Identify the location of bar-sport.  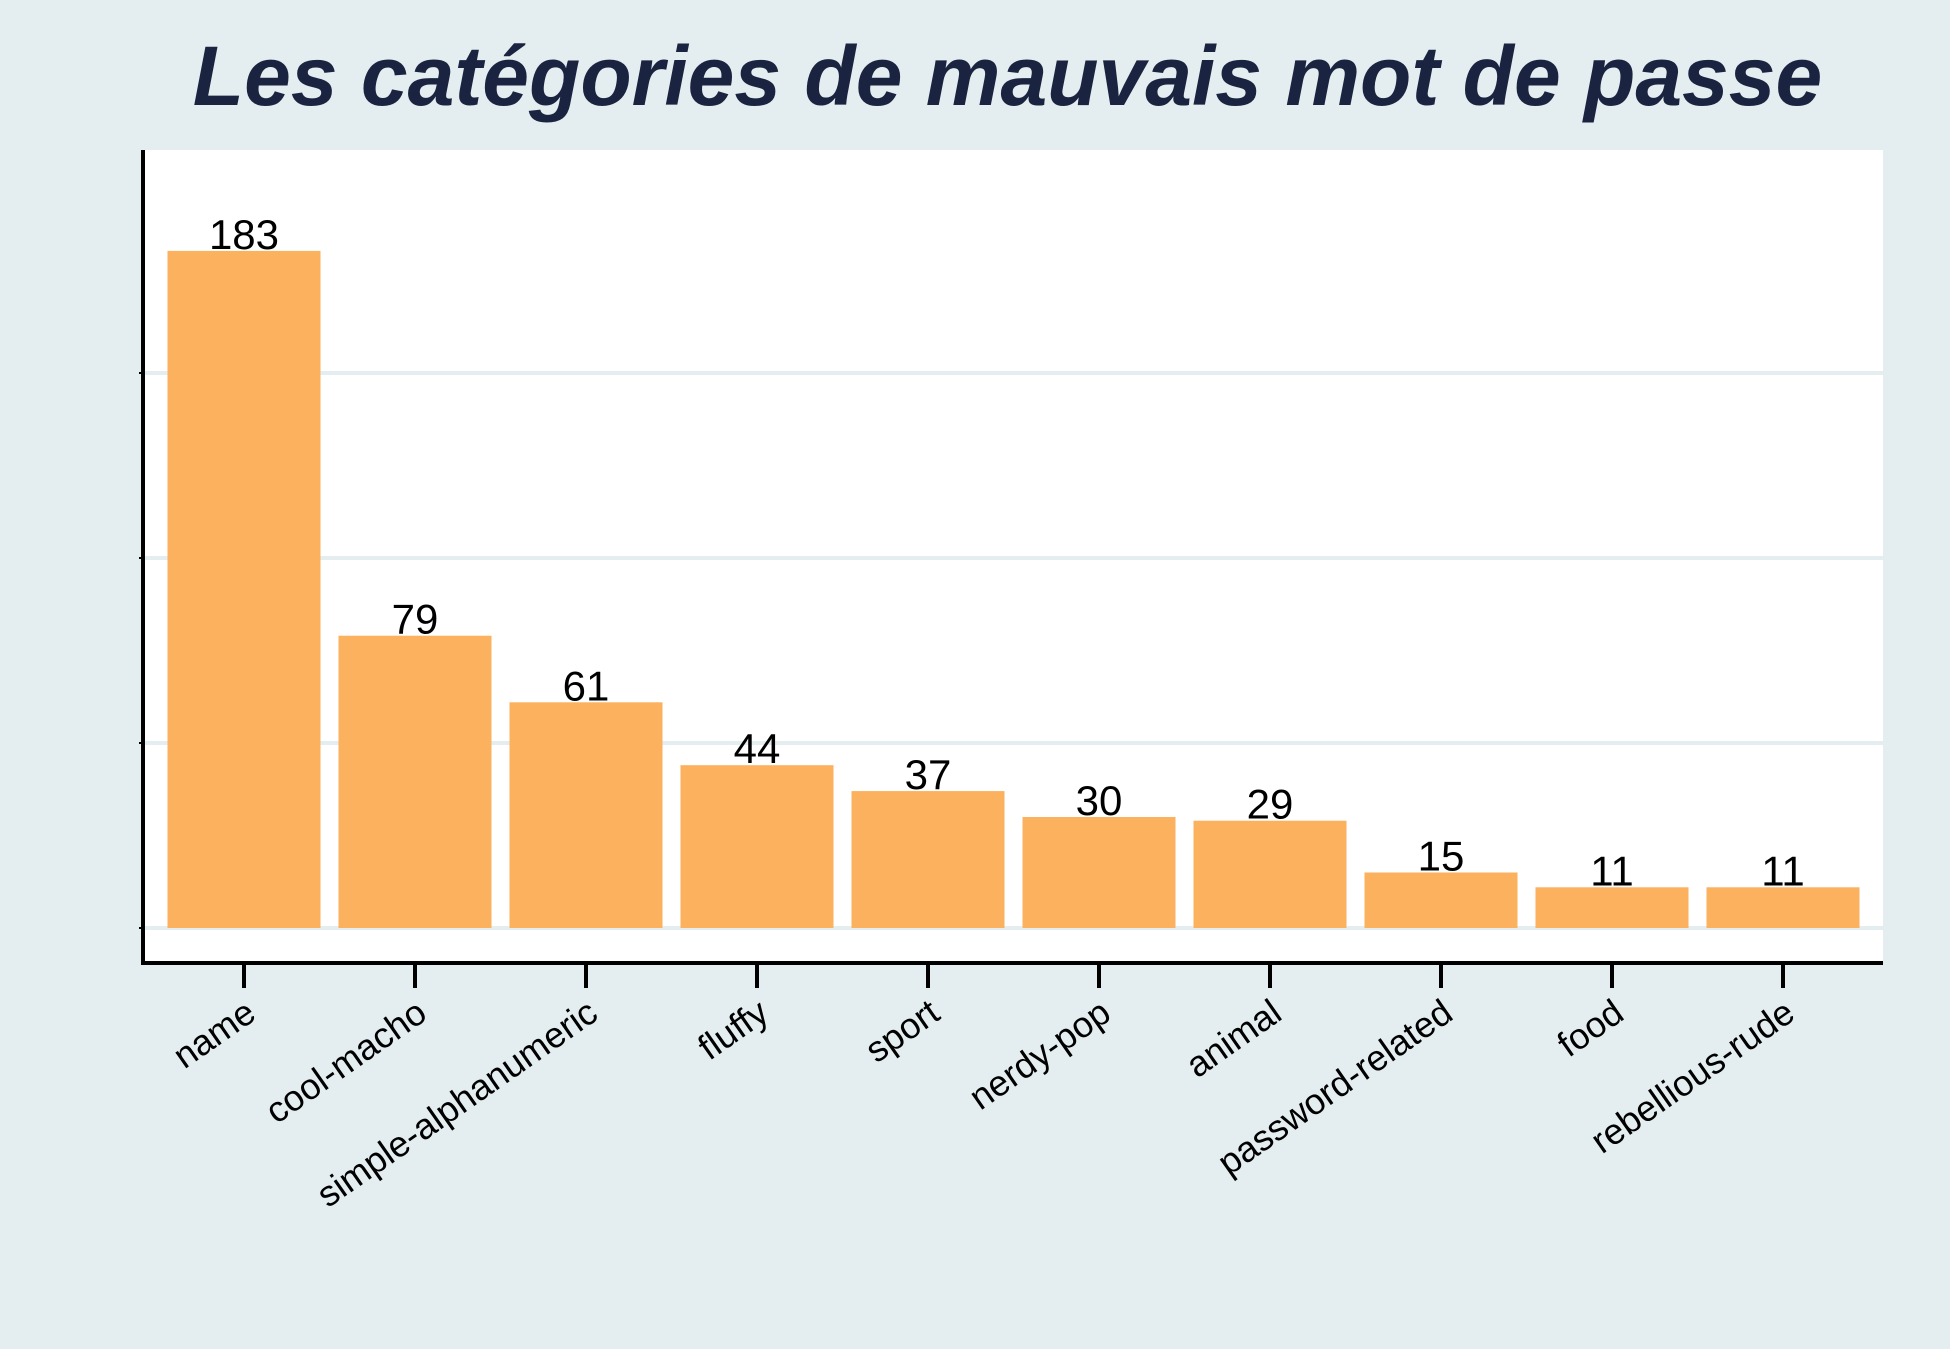
(928, 859).